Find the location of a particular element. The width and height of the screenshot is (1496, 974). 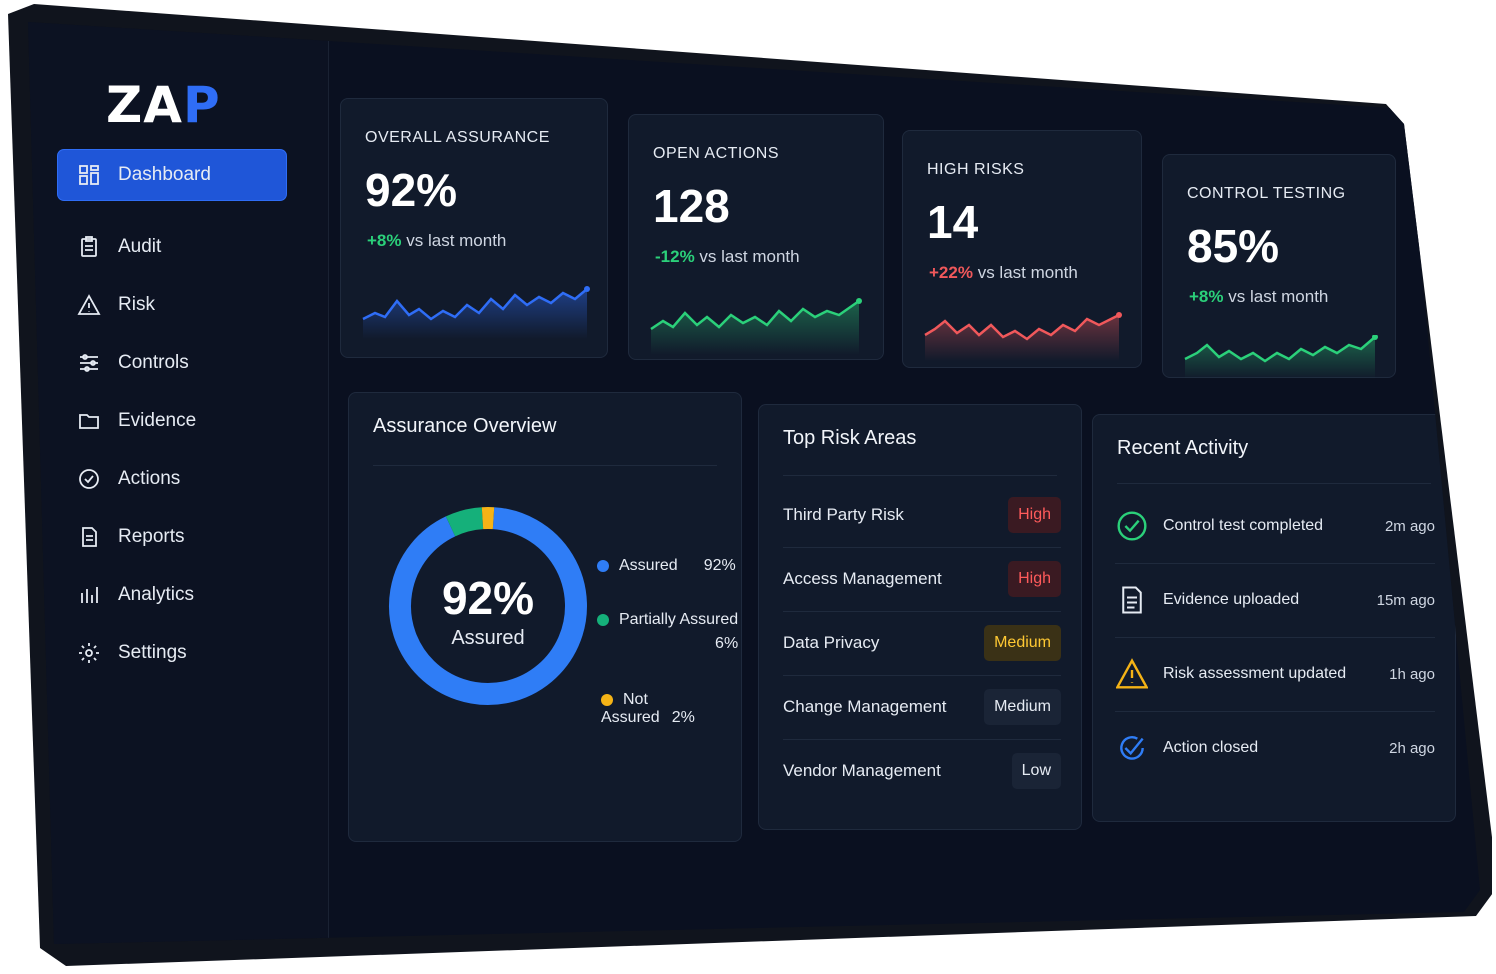

kpi-value: 14 is located at coordinates (953, 222).